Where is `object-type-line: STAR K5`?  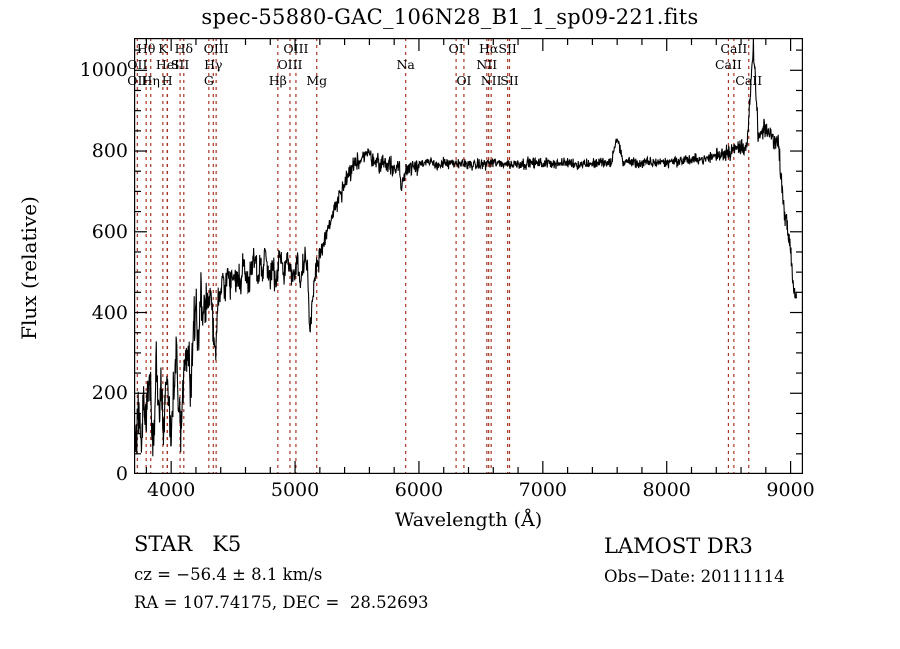 object-type-line: STAR K5 is located at coordinates (188, 544).